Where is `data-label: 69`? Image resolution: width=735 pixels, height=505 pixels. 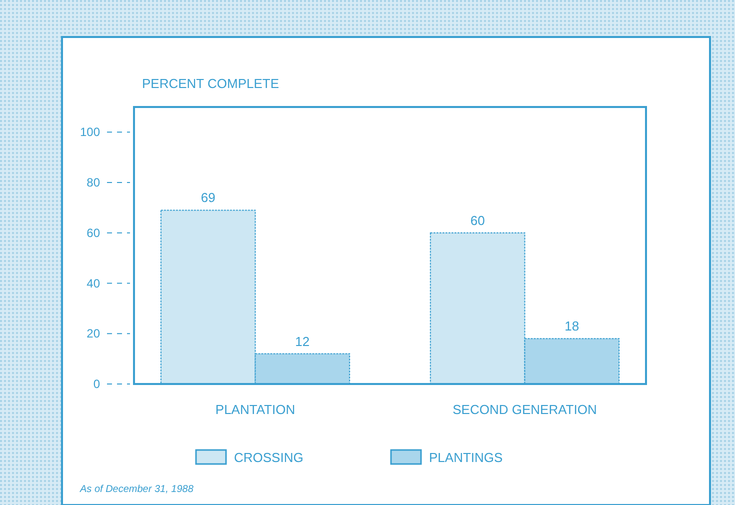 data-label: 69 is located at coordinates (208, 198).